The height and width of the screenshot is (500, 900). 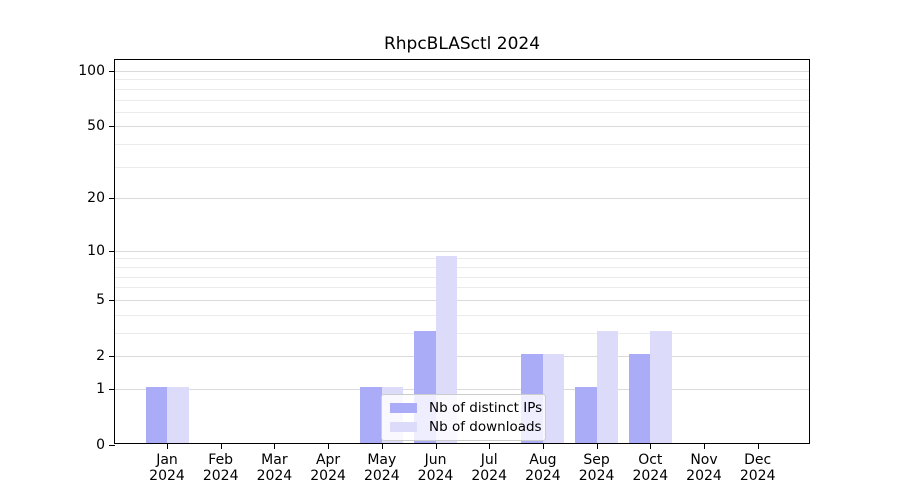 What do you see at coordinates (371, 414) in the screenshot?
I see `bar-may-distinct-ips` at bounding box center [371, 414].